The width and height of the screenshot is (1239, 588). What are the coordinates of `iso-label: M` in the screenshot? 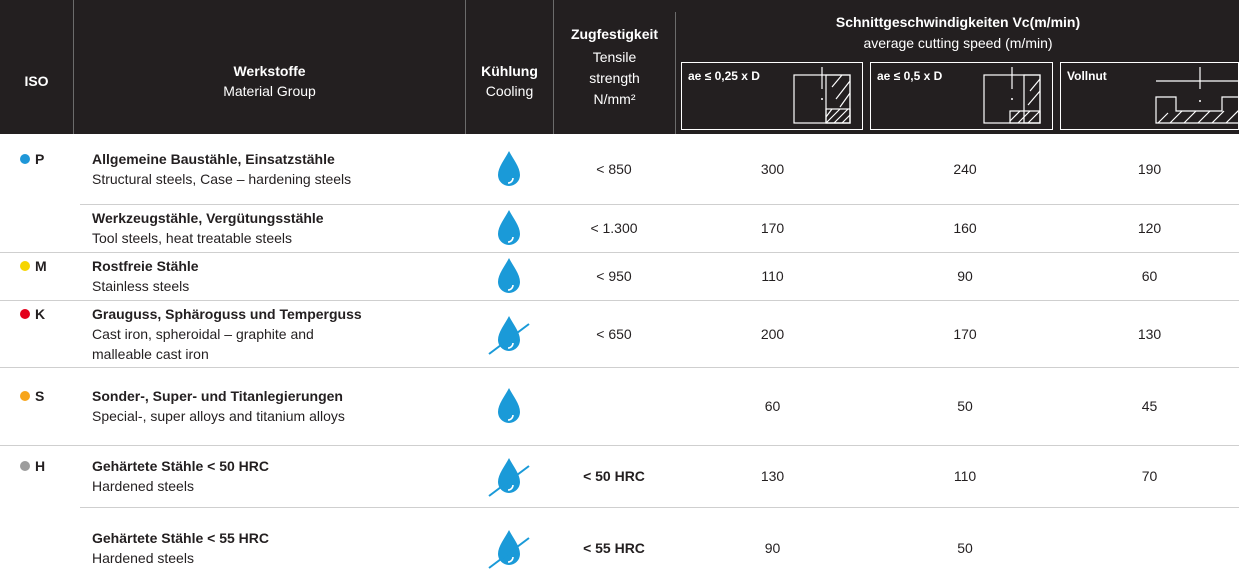 It's located at (33, 266).